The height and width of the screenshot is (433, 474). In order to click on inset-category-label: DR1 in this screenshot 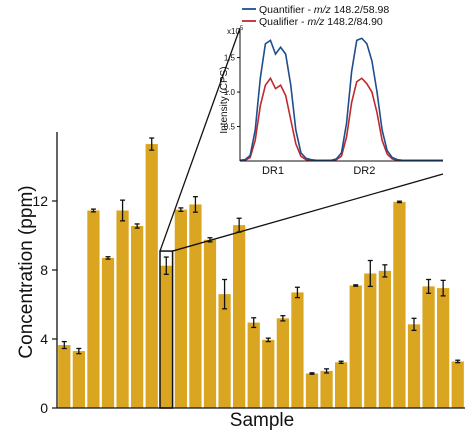, I will do `click(273, 171)`.